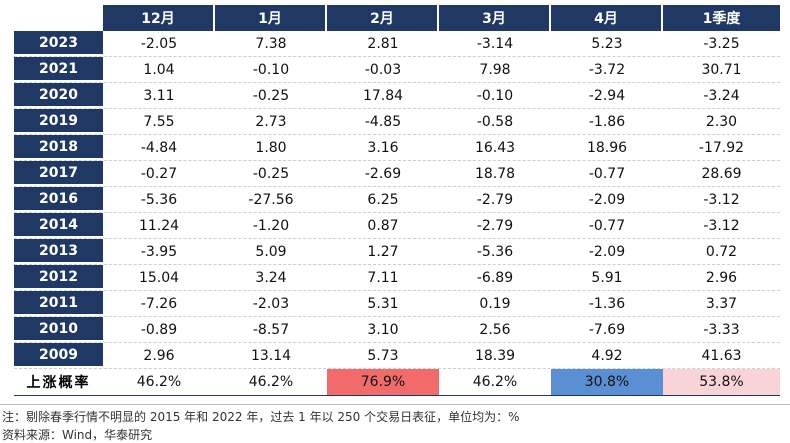  Describe the element at coordinates (721, 43) in the screenshot. I see `value-cell: -3.25` at that location.